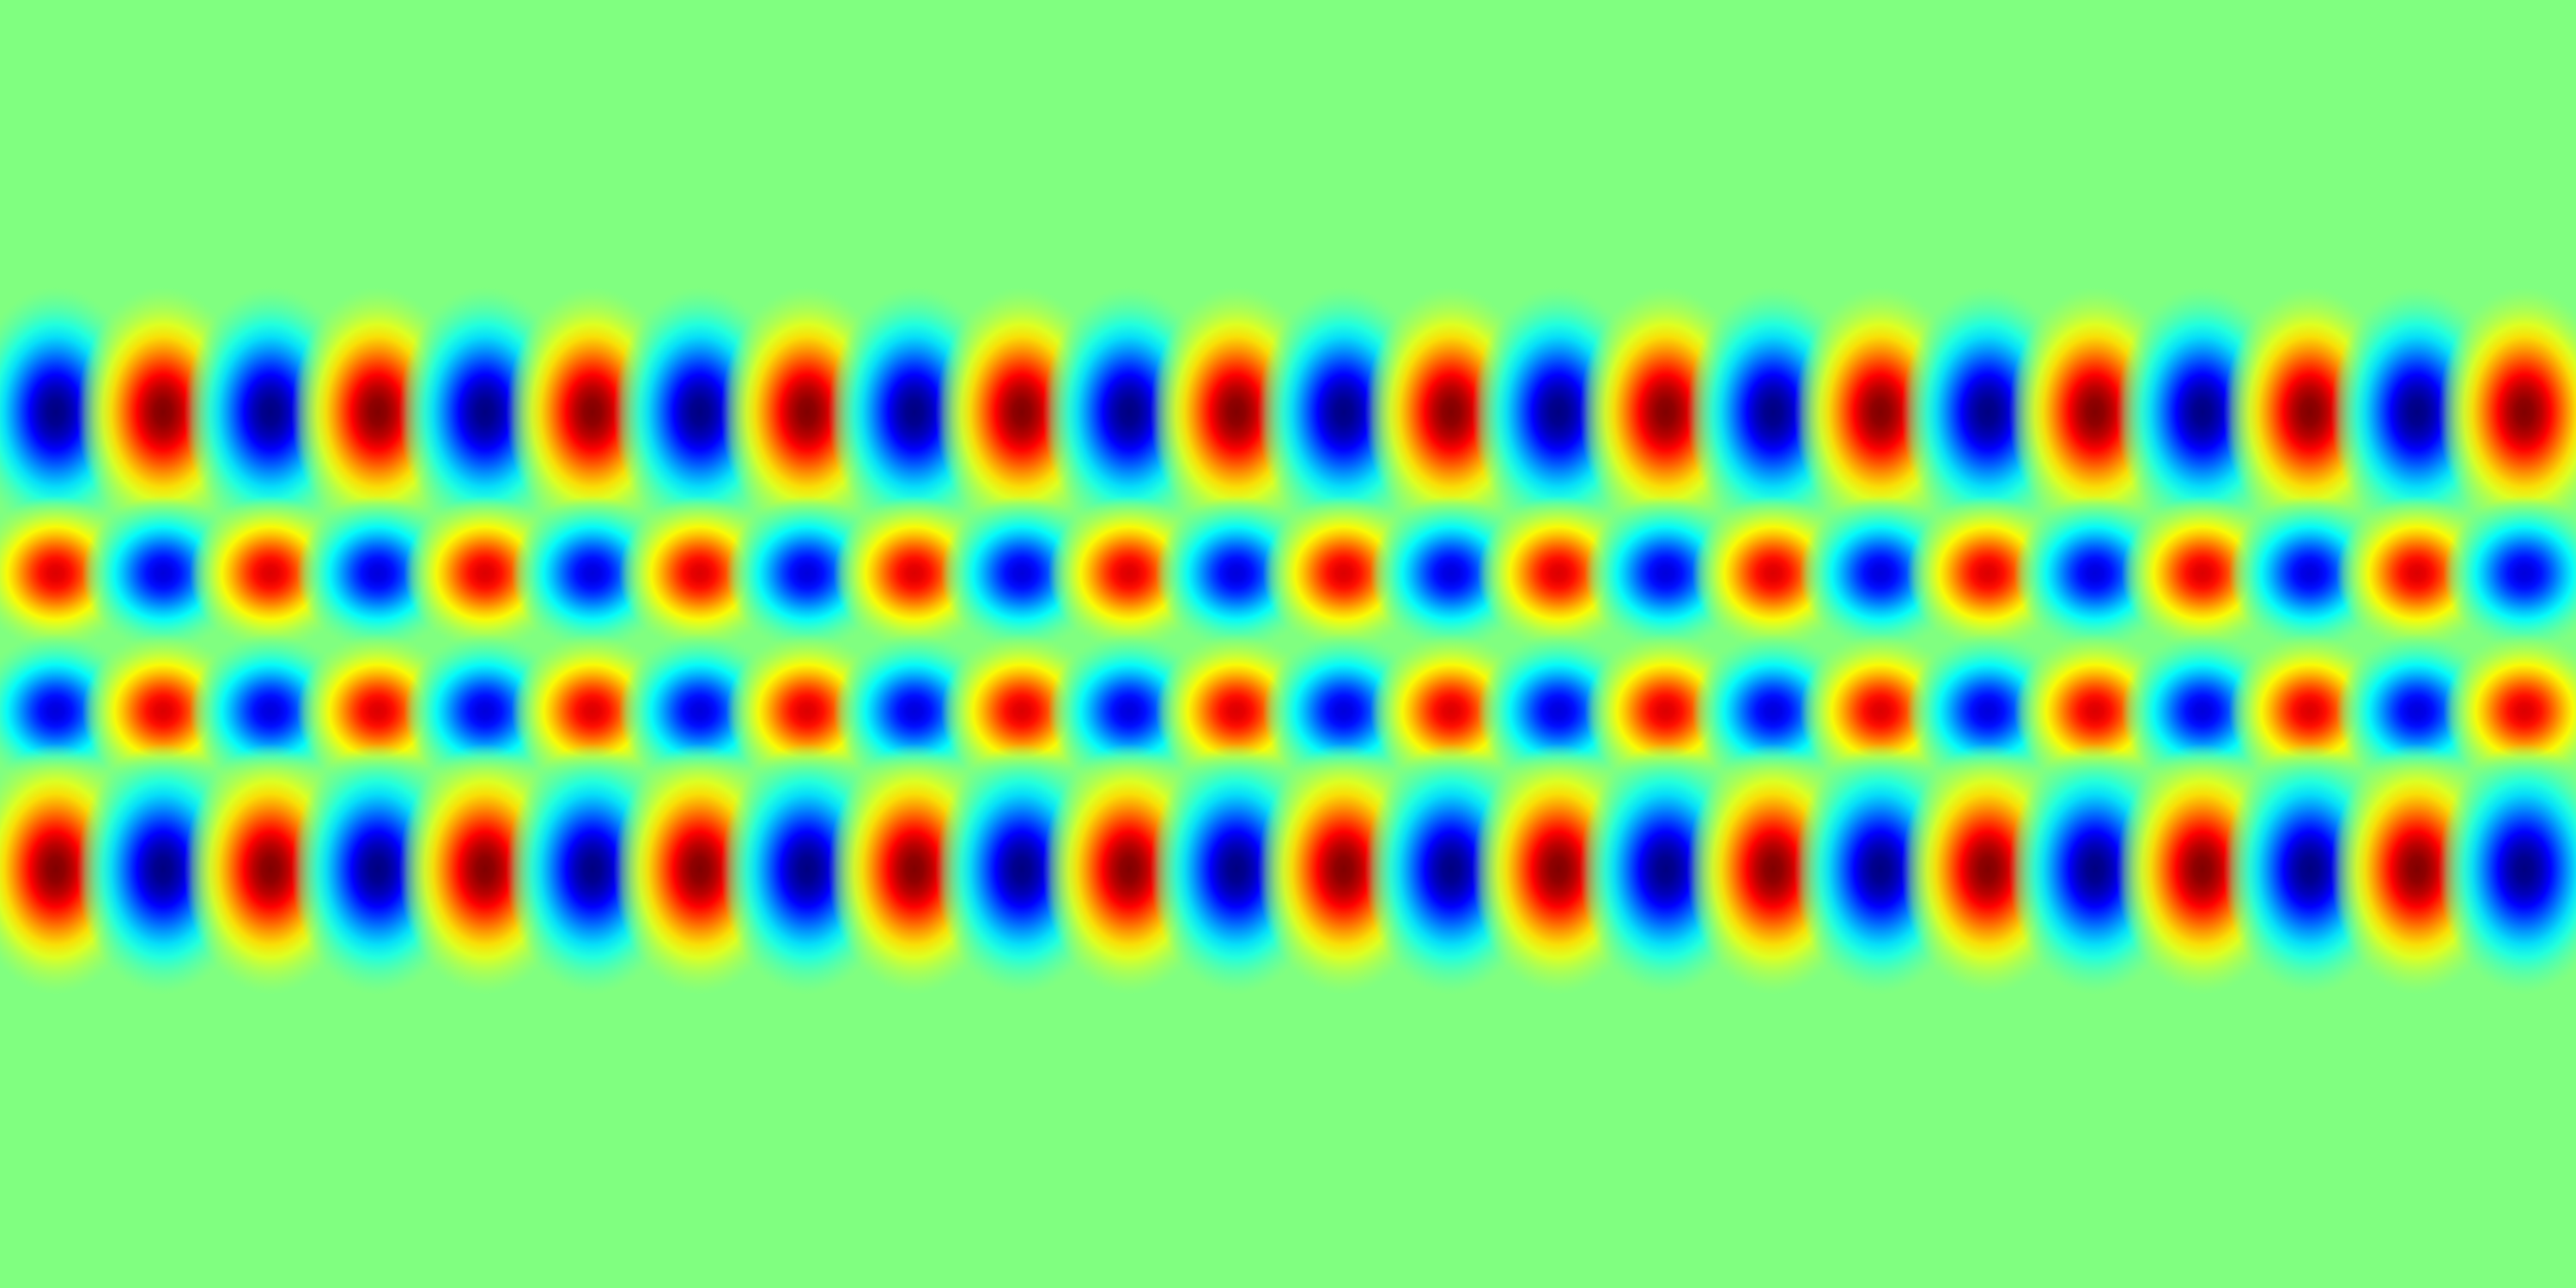 This screenshot has width=2576, height=1288. What do you see at coordinates (2509, 573) in the screenshot?
I see `heatmap-cell-row-2-24-negative` at bounding box center [2509, 573].